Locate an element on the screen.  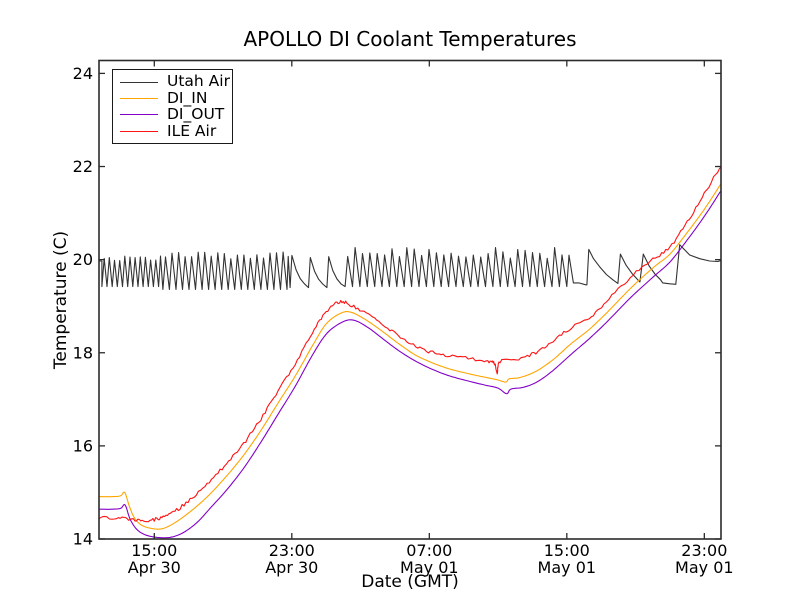
y-tick-label: 24 is located at coordinates (83, 73).